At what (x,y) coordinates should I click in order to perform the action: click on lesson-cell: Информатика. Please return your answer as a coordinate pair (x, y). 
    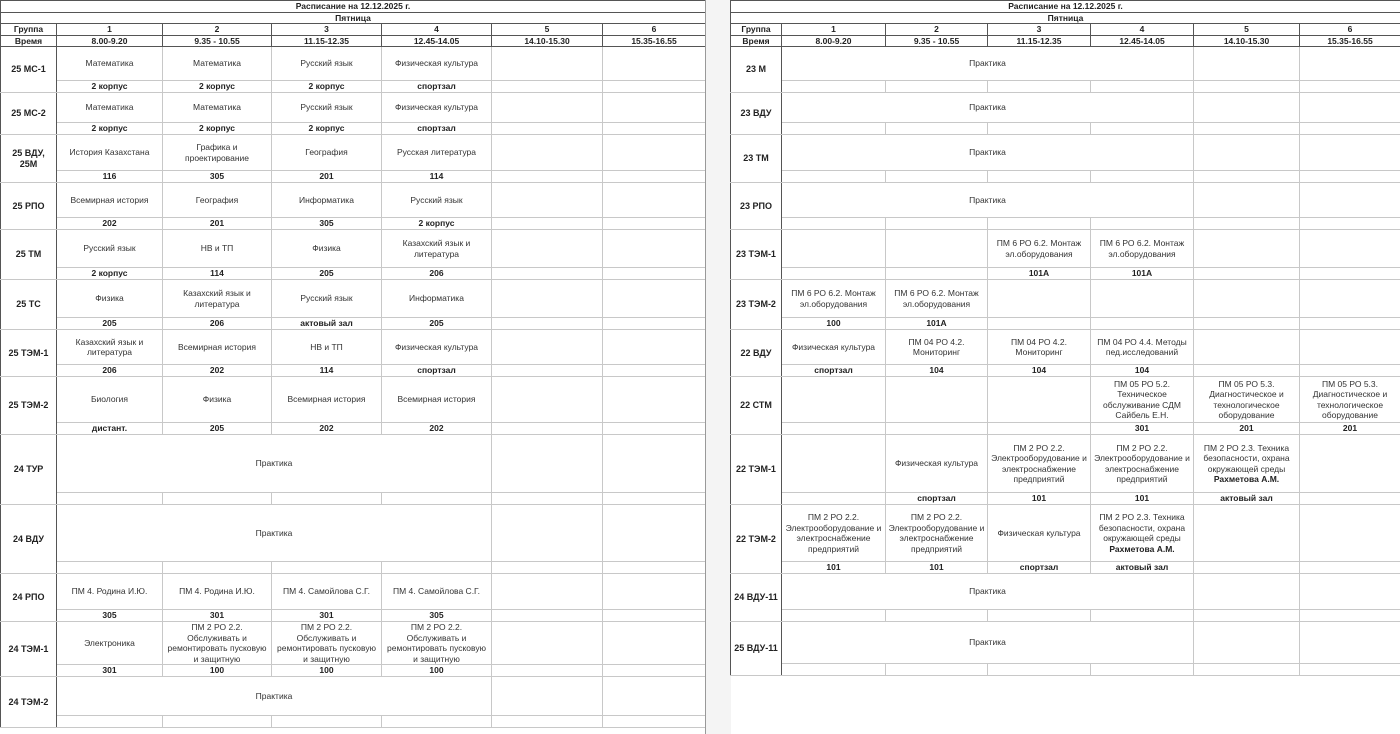
    Looking at the image, I should click on (326, 200).